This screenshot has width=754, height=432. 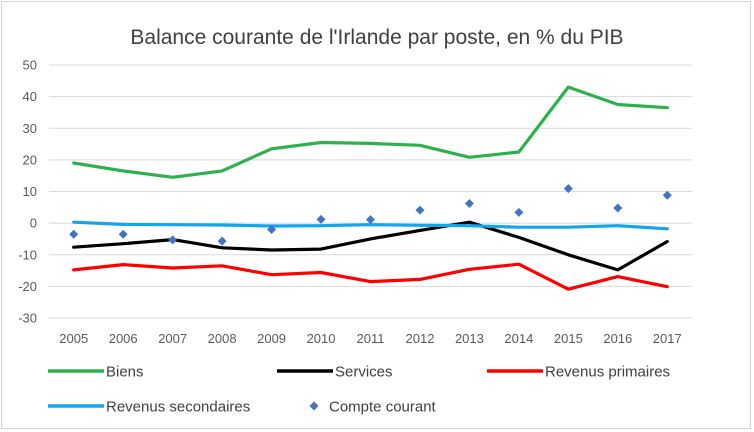 What do you see at coordinates (30, 65) in the screenshot?
I see `y-tick-label: 50` at bounding box center [30, 65].